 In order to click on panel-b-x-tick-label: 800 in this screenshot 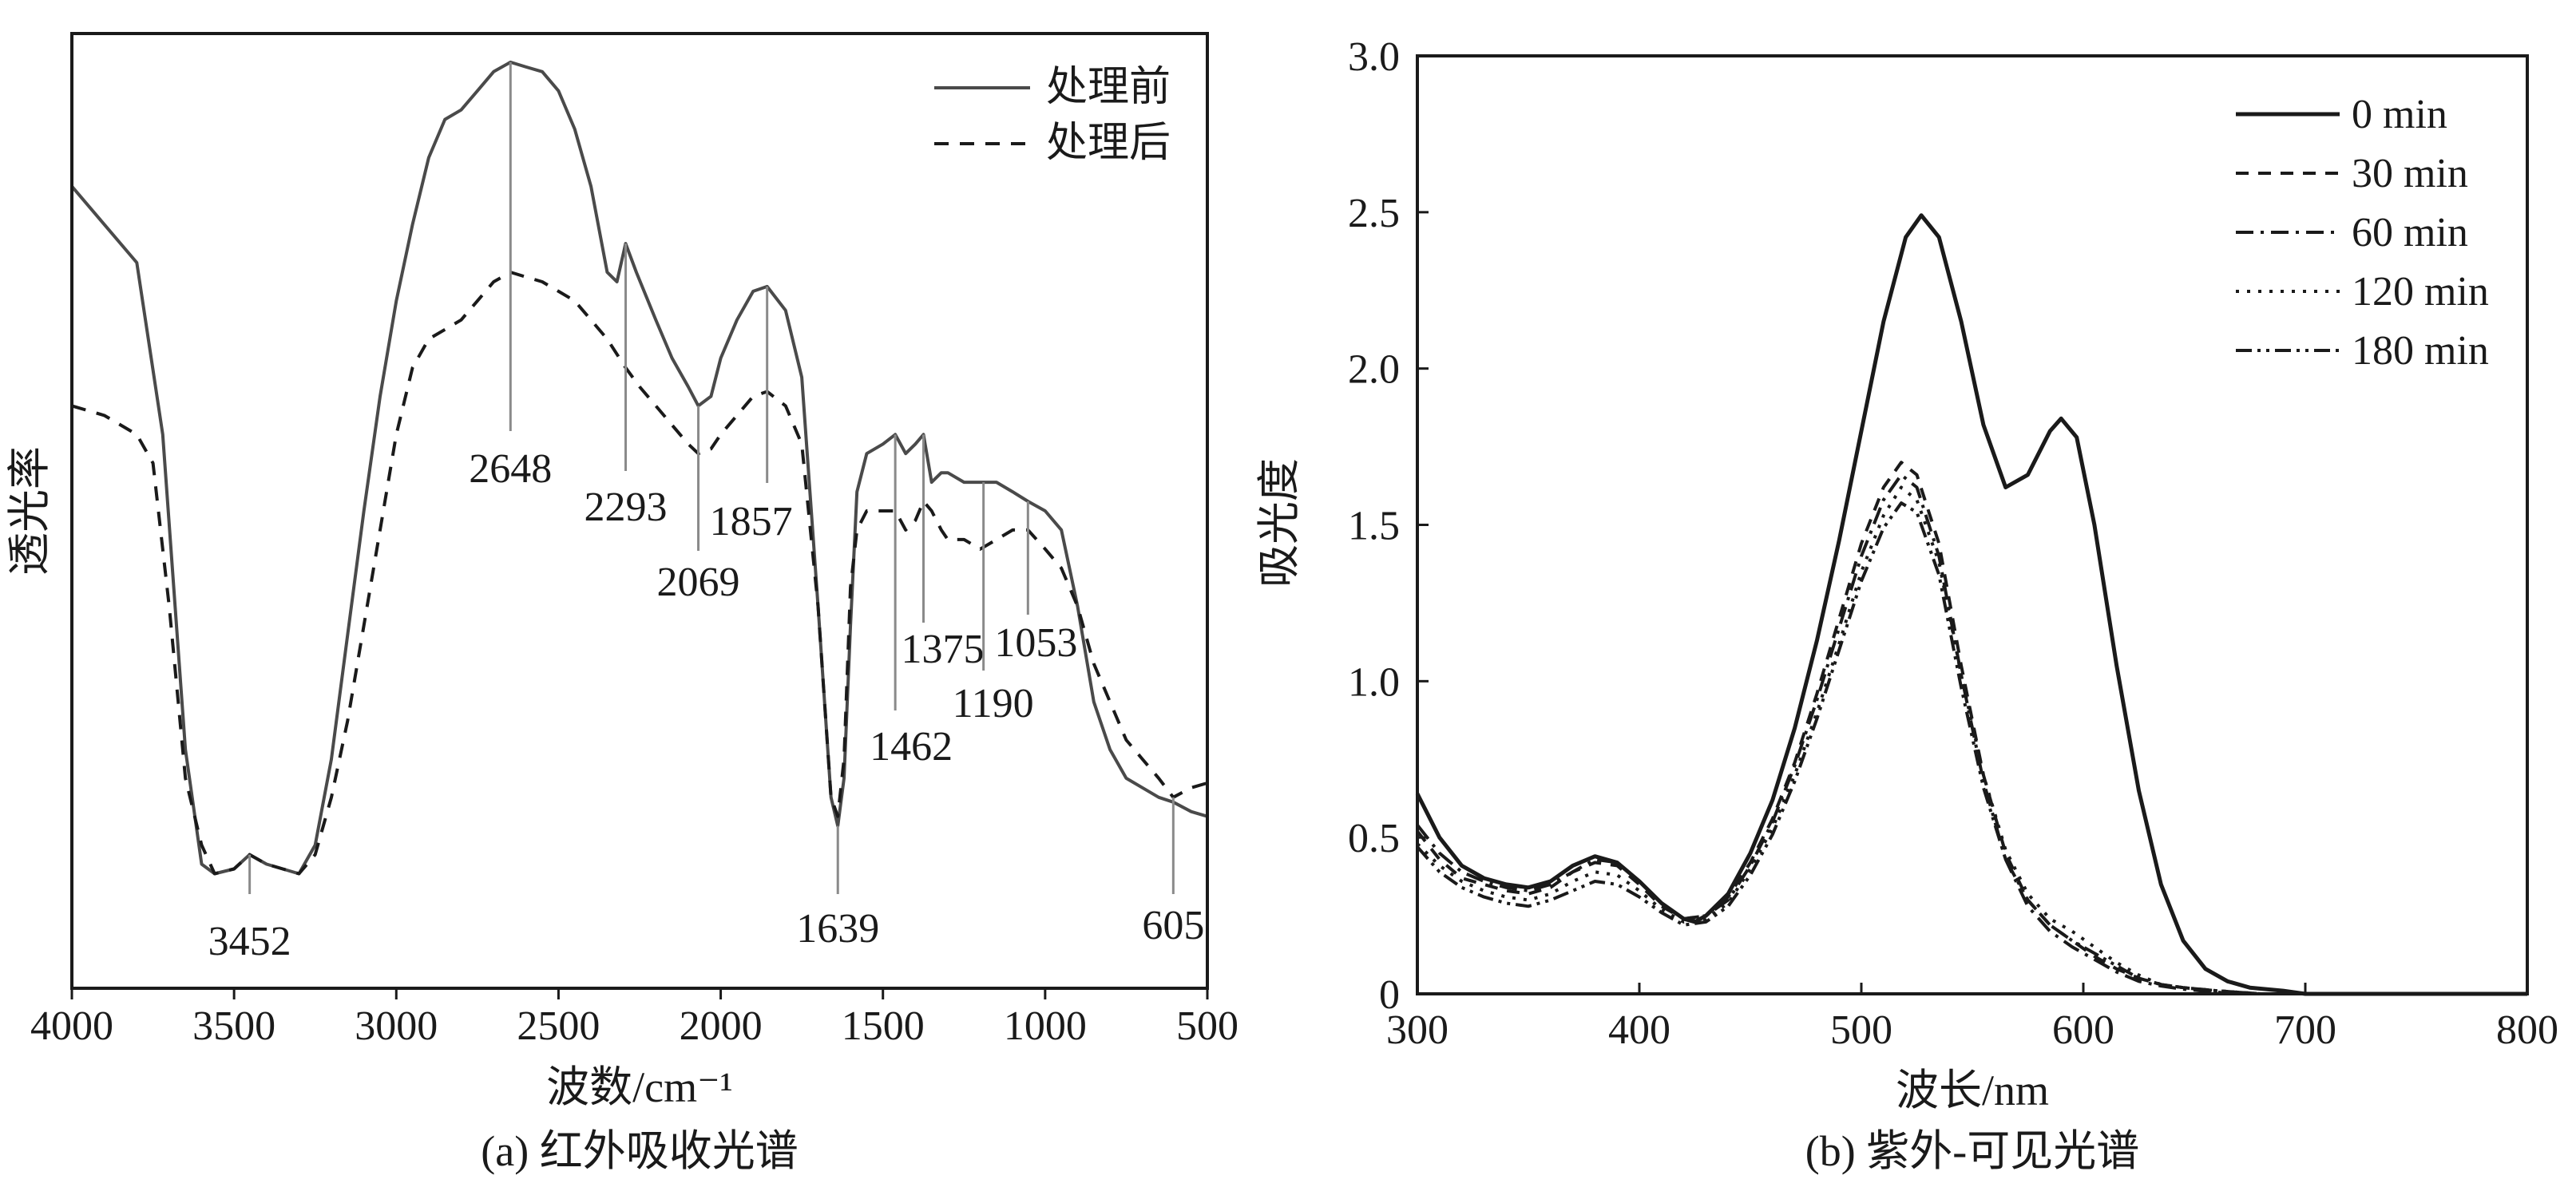, I will do `click(2527, 1030)`.